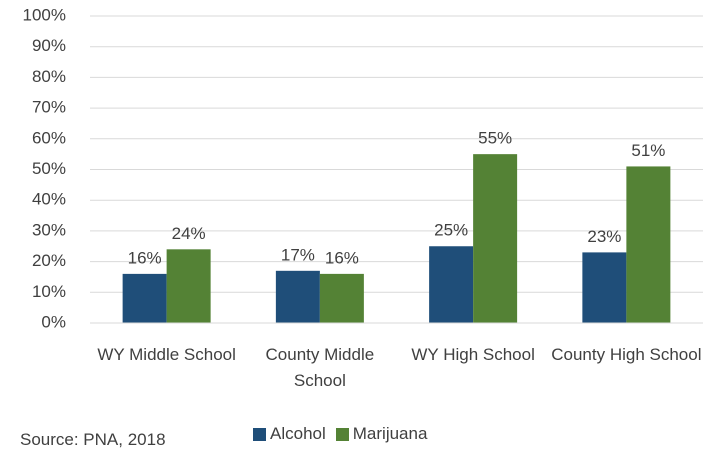 This screenshot has height=450, width=709. What do you see at coordinates (298, 433) in the screenshot?
I see `legend-label: Alcohol` at bounding box center [298, 433].